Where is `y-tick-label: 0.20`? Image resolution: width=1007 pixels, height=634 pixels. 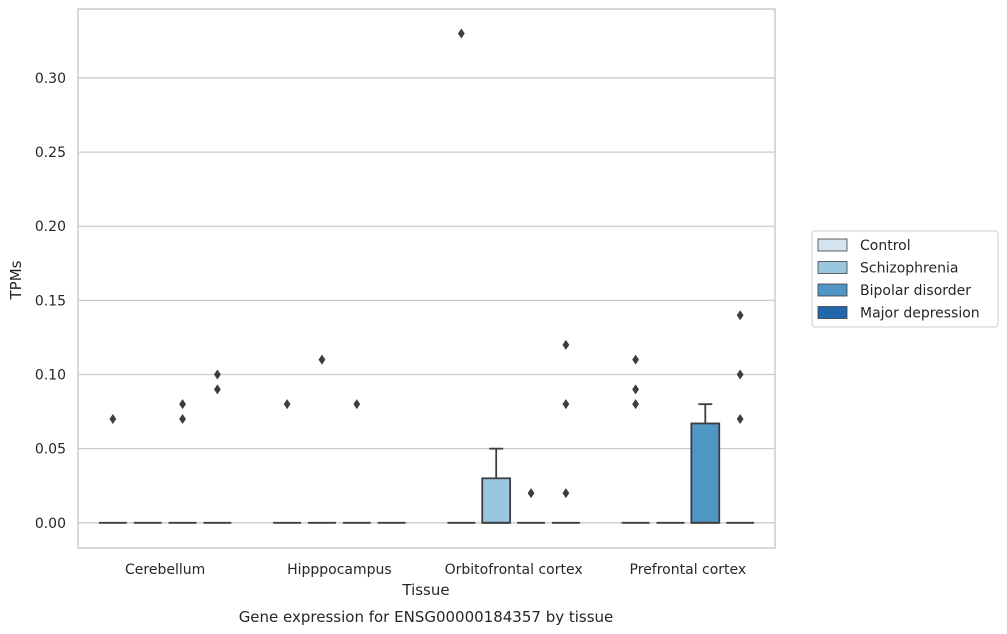 y-tick-label: 0.20 is located at coordinates (50, 227).